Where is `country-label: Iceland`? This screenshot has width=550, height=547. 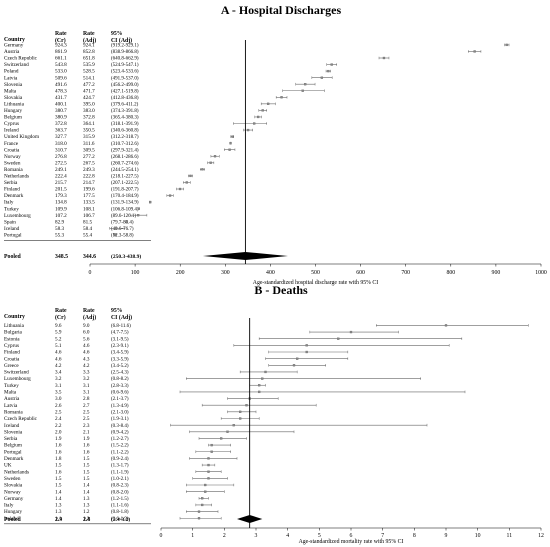
country-label: Iceland is located at coordinates (12, 229).